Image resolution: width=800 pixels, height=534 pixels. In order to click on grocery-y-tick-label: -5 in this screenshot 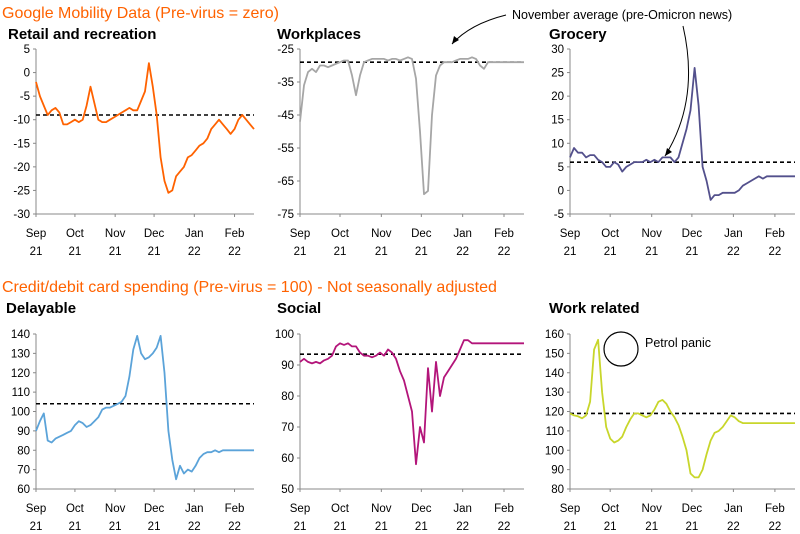, I will do `click(559, 215)`.